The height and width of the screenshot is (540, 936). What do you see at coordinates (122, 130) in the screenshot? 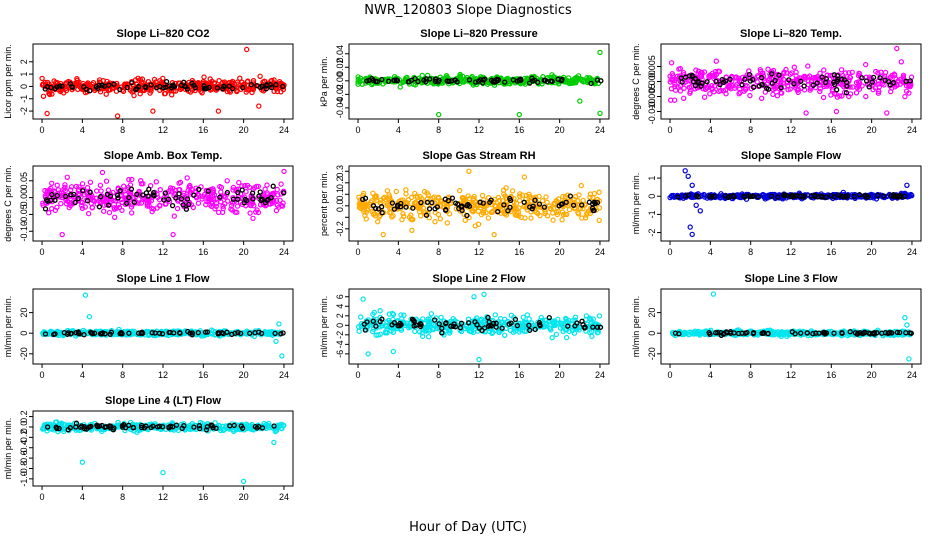
I see `x-tick-label: 8` at bounding box center [122, 130].